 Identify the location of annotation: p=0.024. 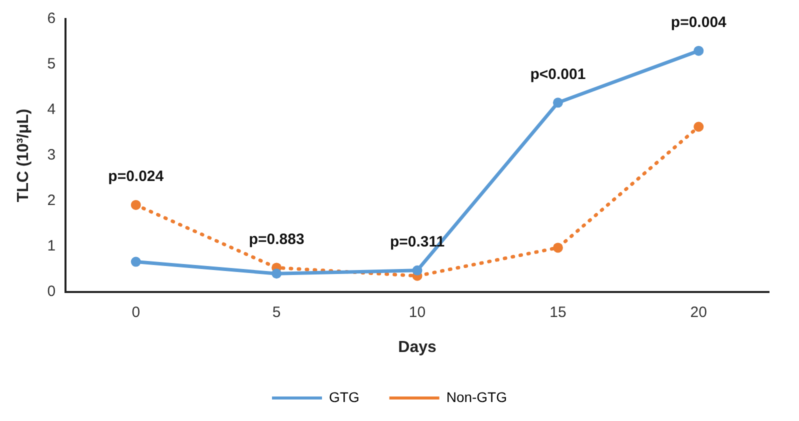
(136, 177).